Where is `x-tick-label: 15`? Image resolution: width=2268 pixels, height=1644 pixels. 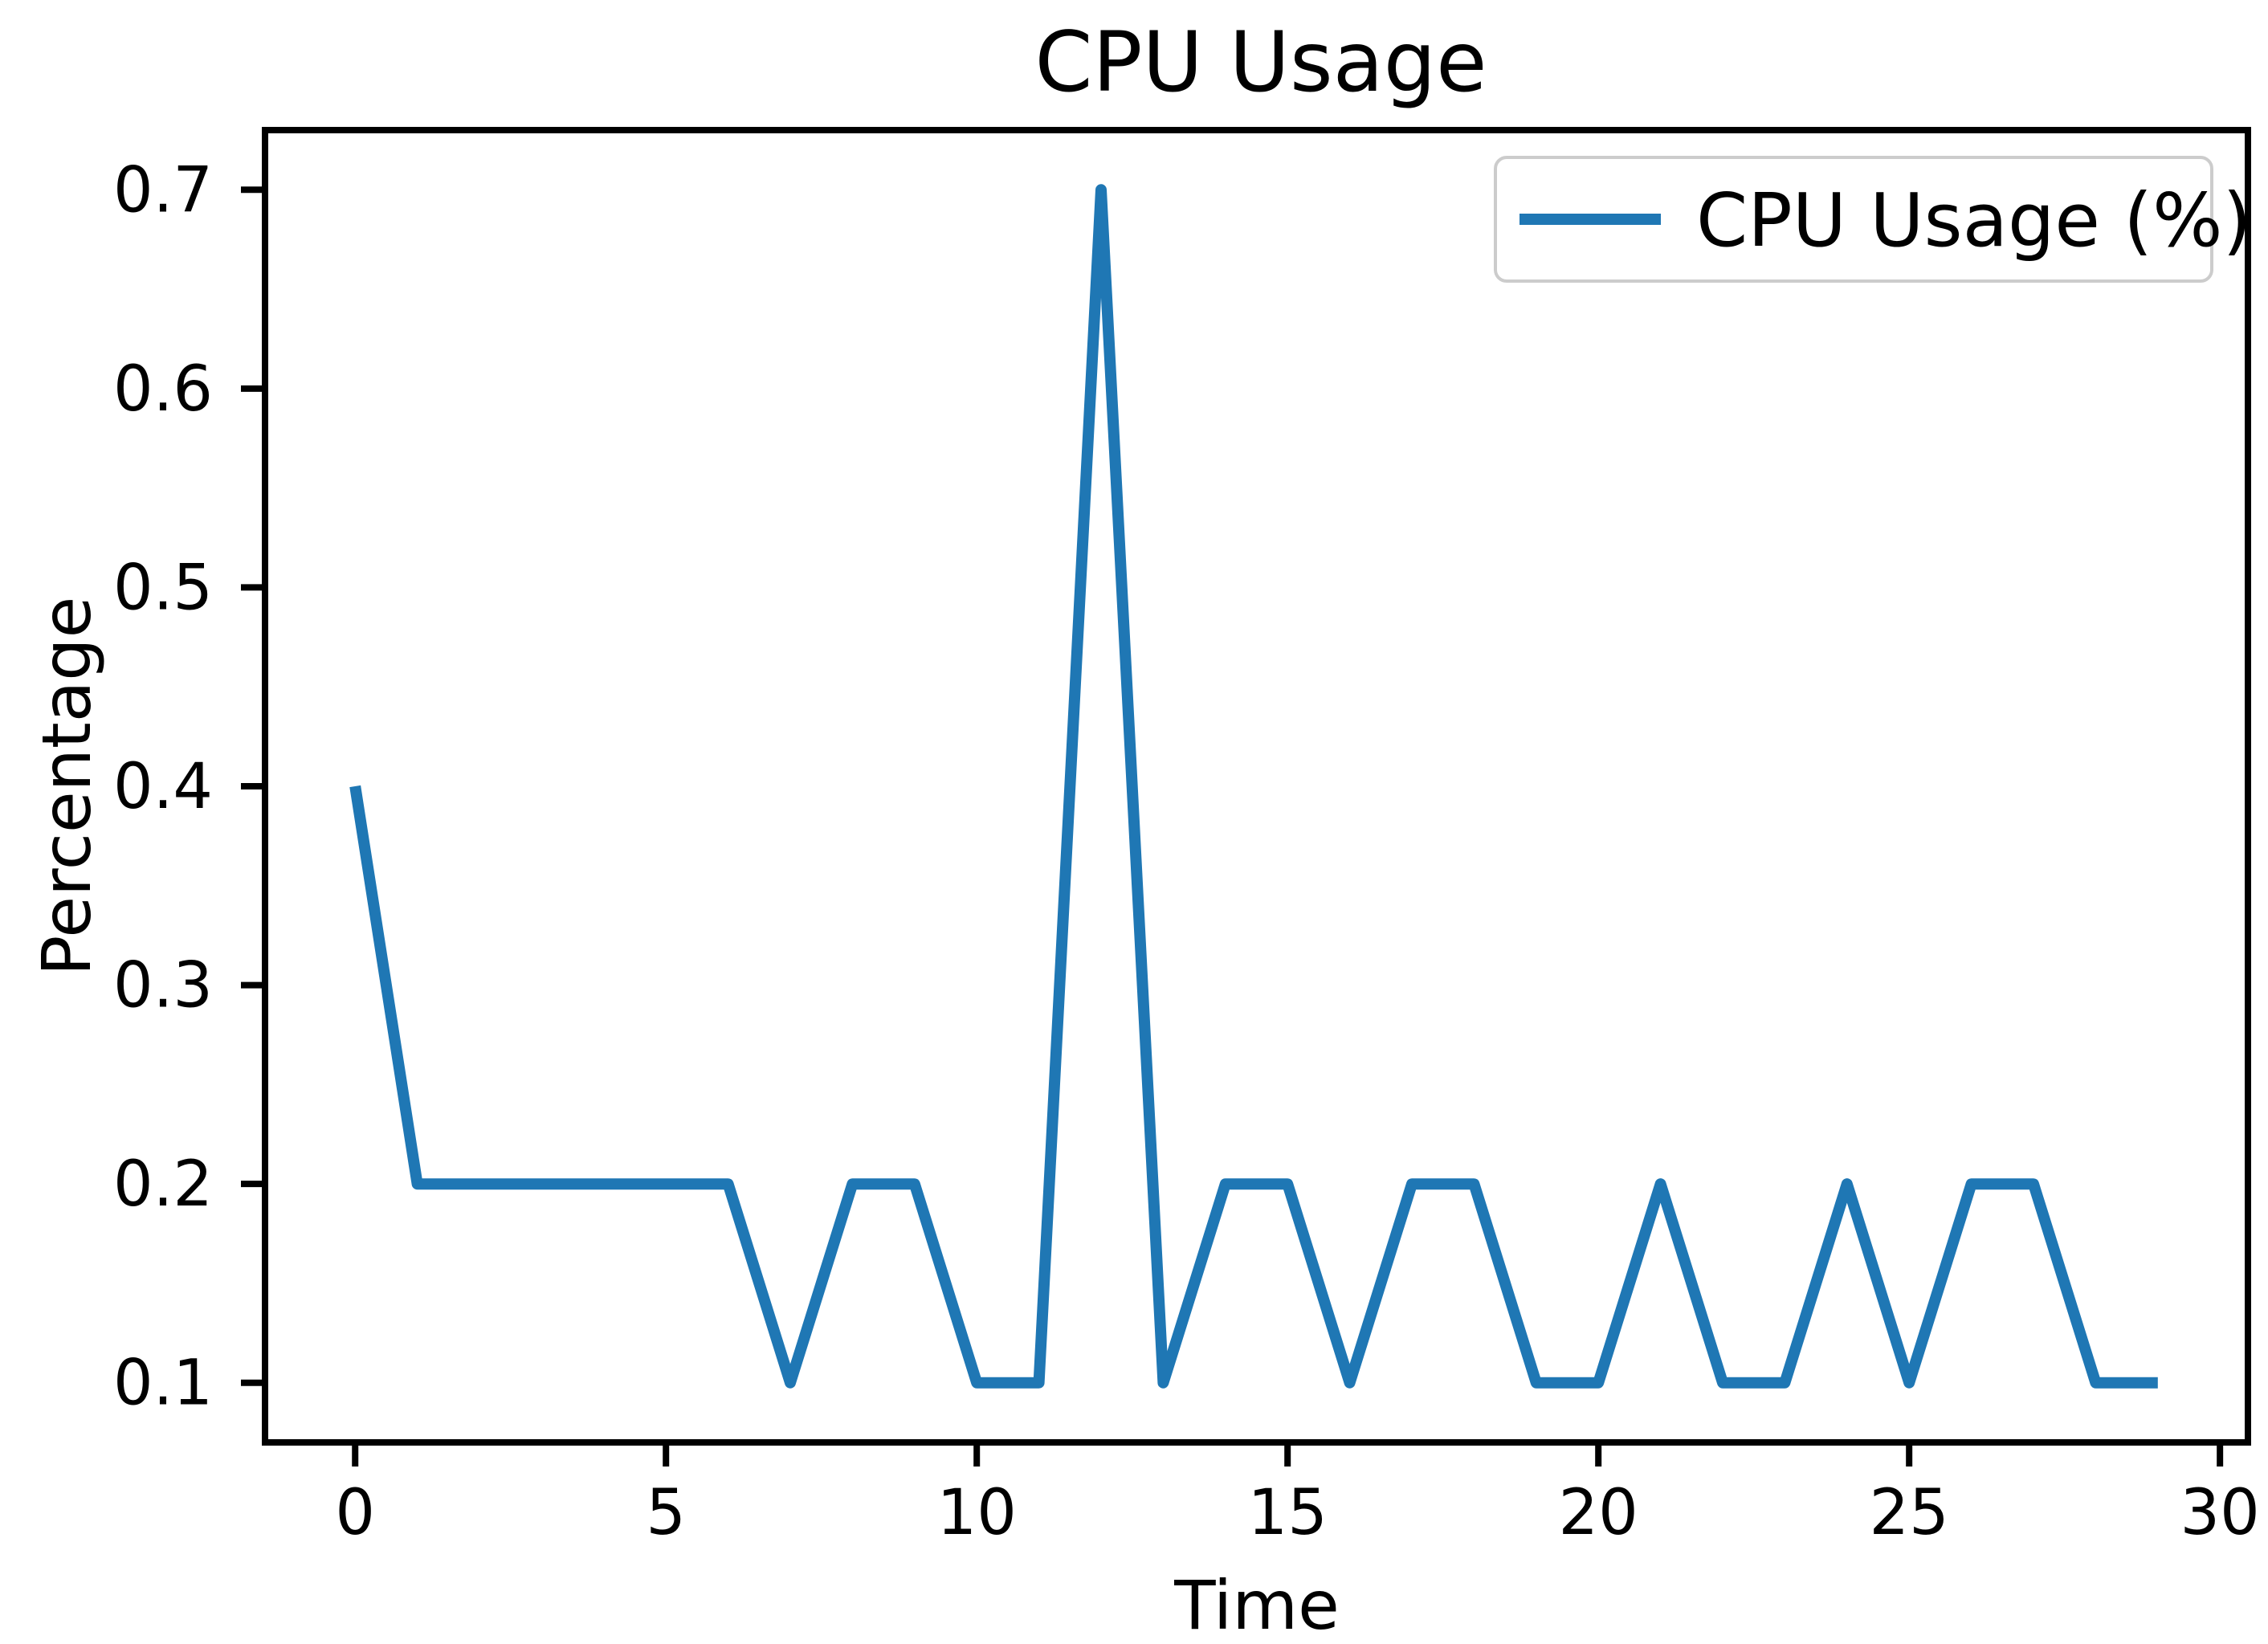
x-tick-label: 15 is located at coordinates (1288, 1513).